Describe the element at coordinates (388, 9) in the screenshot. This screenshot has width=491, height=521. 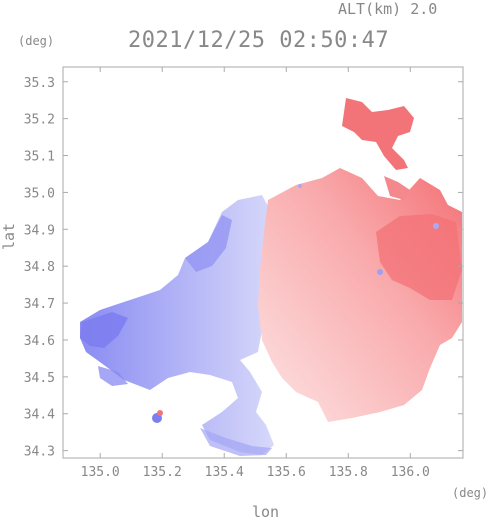
I see `altitude-label: ALT(km) 2.0` at that location.